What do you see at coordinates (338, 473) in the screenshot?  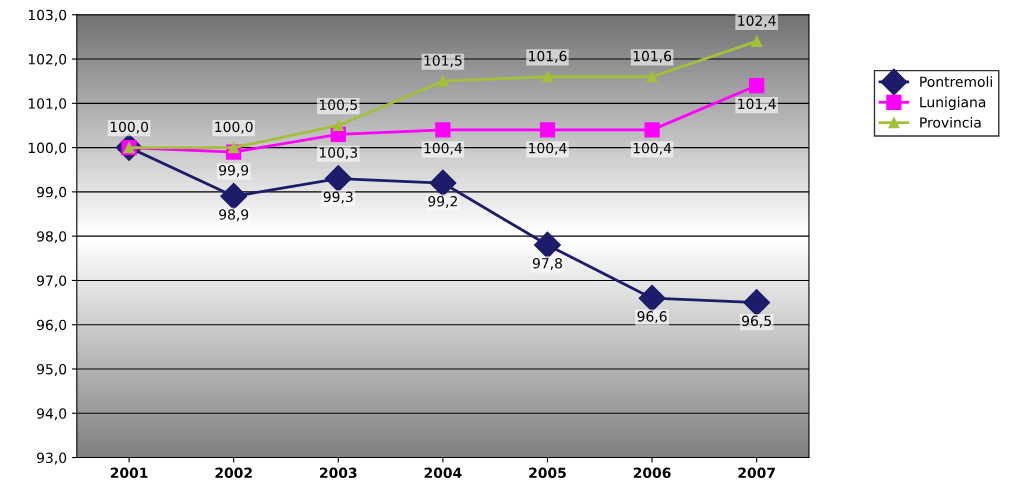 I see `x-tick-label: 2003` at bounding box center [338, 473].